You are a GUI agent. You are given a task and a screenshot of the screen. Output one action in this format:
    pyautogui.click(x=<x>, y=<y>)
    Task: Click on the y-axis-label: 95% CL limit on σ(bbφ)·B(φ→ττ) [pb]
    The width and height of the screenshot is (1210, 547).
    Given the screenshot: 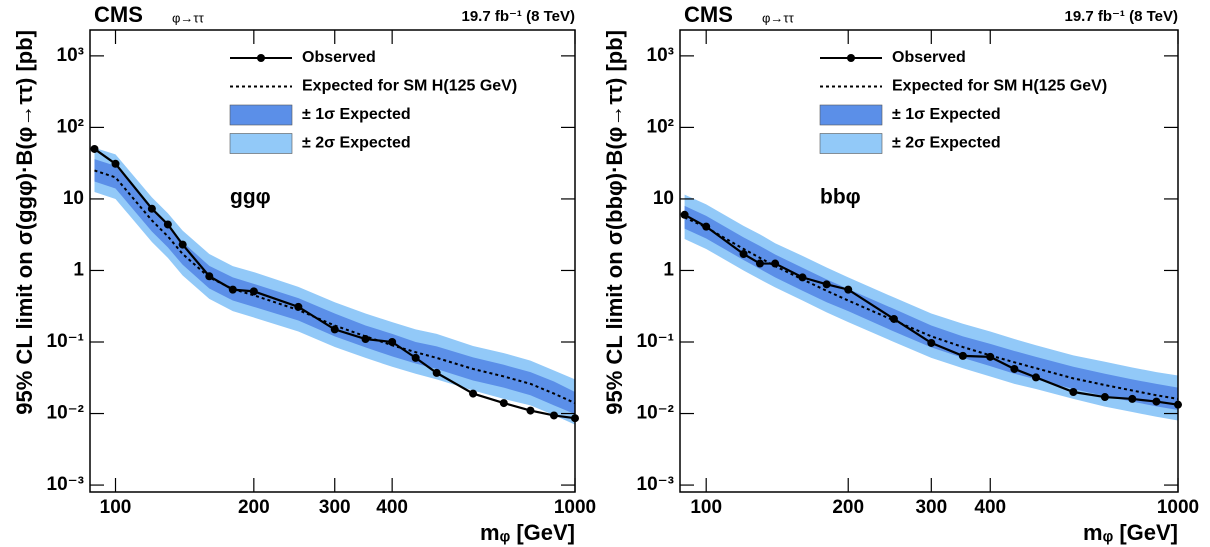 What is the action you would take?
    pyautogui.click(x=614, y=222)
    